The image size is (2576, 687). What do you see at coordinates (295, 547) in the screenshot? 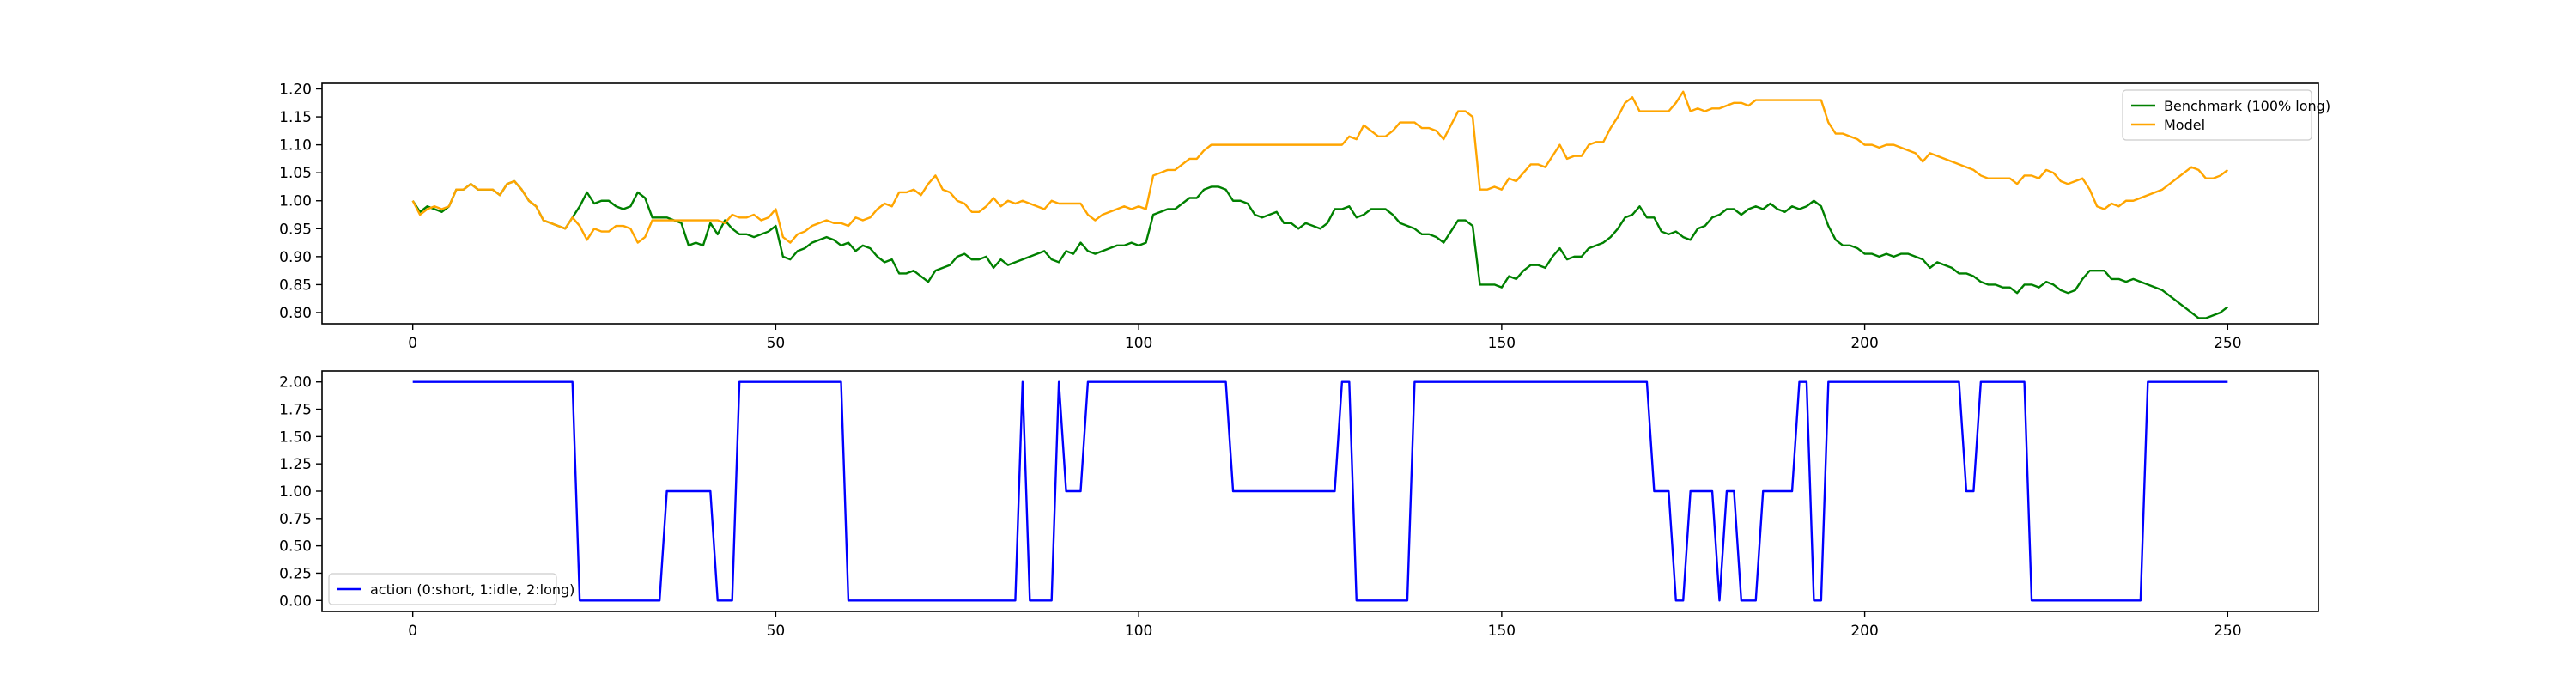
I see `bottom-chart-y-tick-label: 0.50` at bounding box center [295, 547].